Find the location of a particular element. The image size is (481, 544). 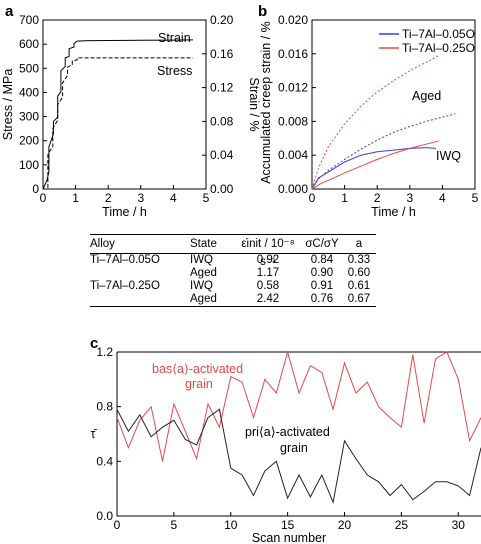

y-tick-label: 0.0 is located at coordinates (104, 516).